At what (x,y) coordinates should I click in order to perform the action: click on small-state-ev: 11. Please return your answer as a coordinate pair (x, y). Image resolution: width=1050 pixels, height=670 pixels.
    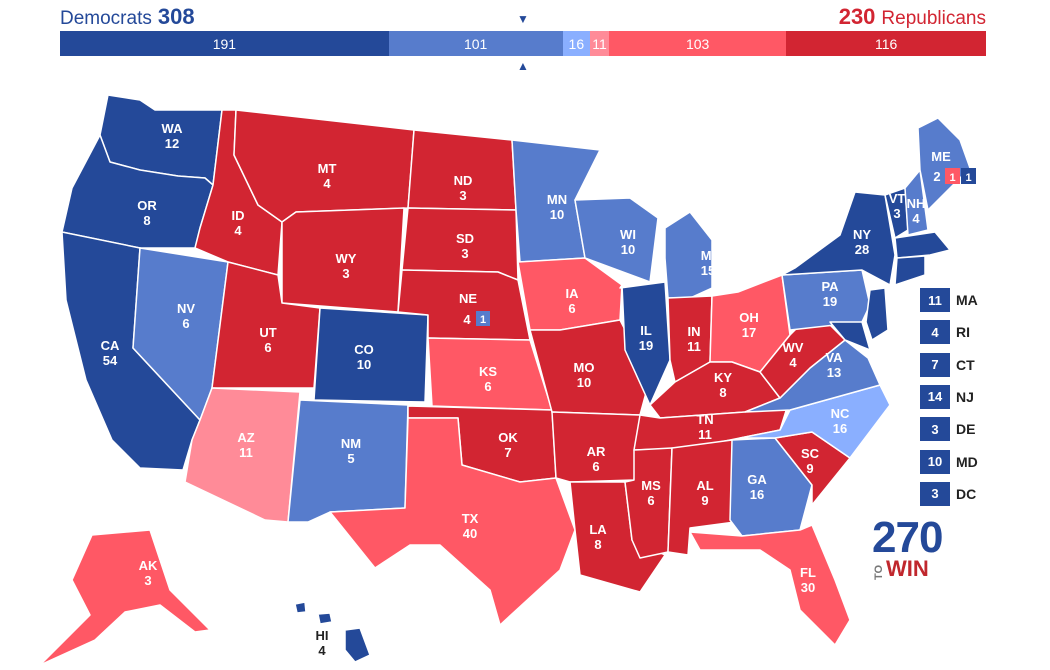
    Looking at the image, I should click on (935, 300).